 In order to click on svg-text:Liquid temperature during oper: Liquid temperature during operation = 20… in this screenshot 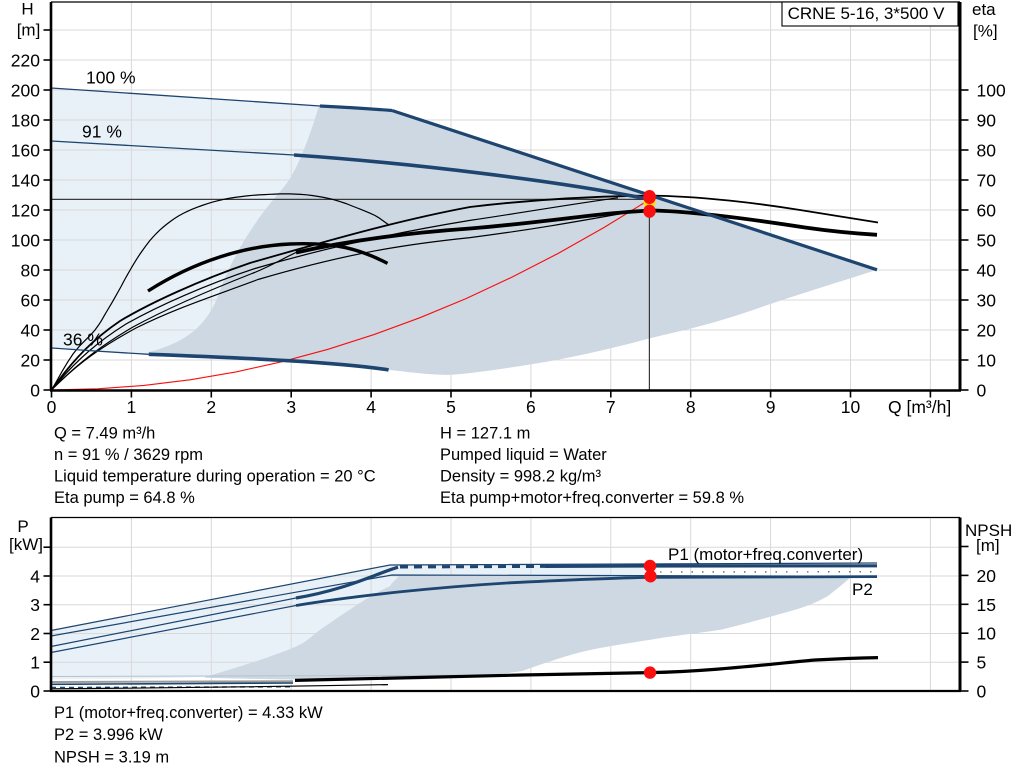, I will do `click(215, 477)`.